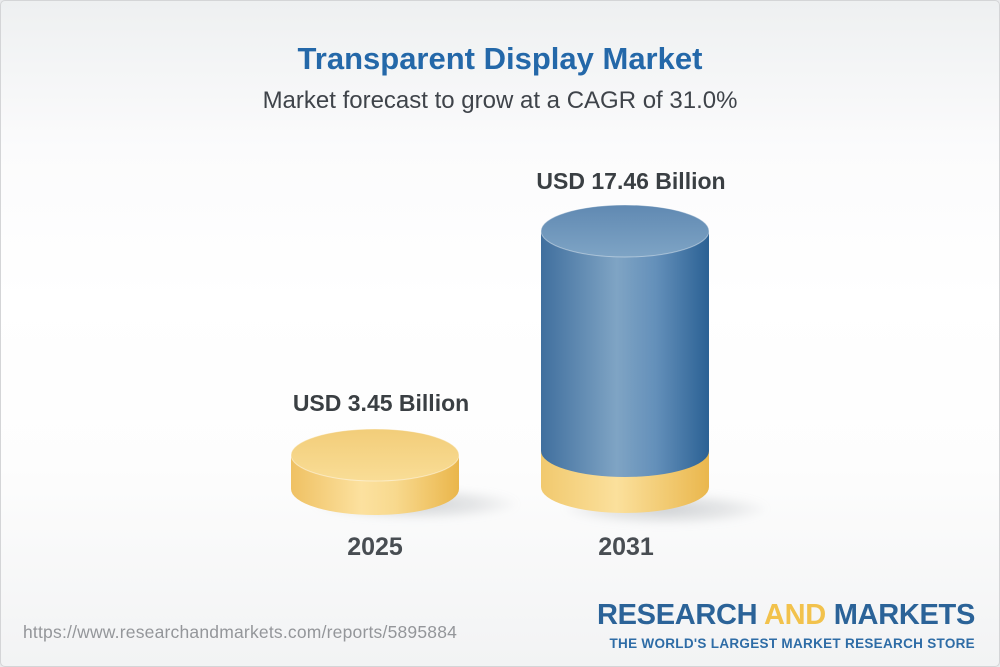 The image size is (1000, 667). What do you see at coordinates (631, 181) in the screenshot?
I see `value-label-2031: USD 17.46 Billion` at bounding box center [631, 181].